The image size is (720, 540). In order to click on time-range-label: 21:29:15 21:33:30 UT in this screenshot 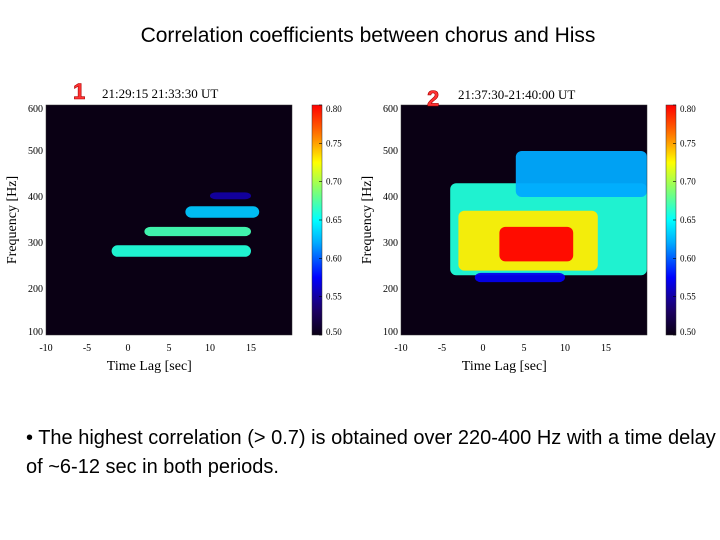, I will do `click(160, 93)`.